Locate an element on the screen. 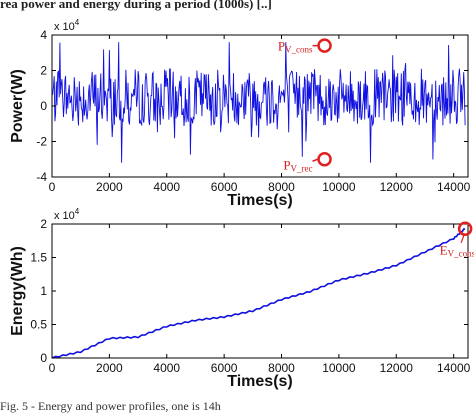  annotation-label: EV_cons is located at coordinates (457, 251).